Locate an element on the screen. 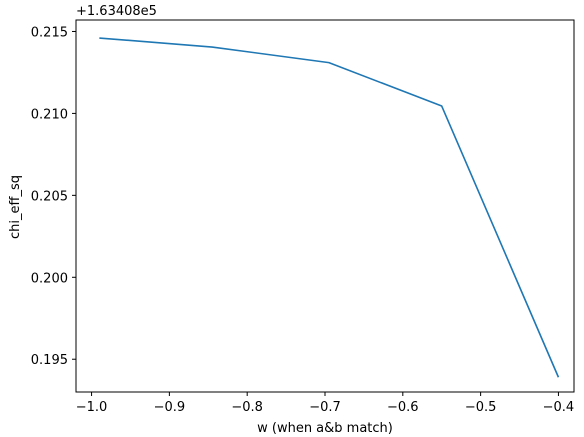  y-tick-label: 0.200 is located at coordinates (49, 278).